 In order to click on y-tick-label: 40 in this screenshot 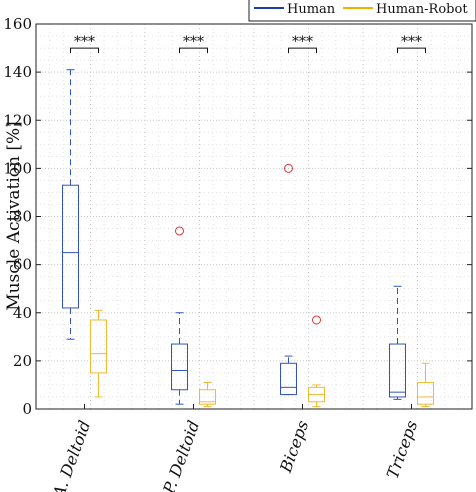, I will do `click(22, 313)`.